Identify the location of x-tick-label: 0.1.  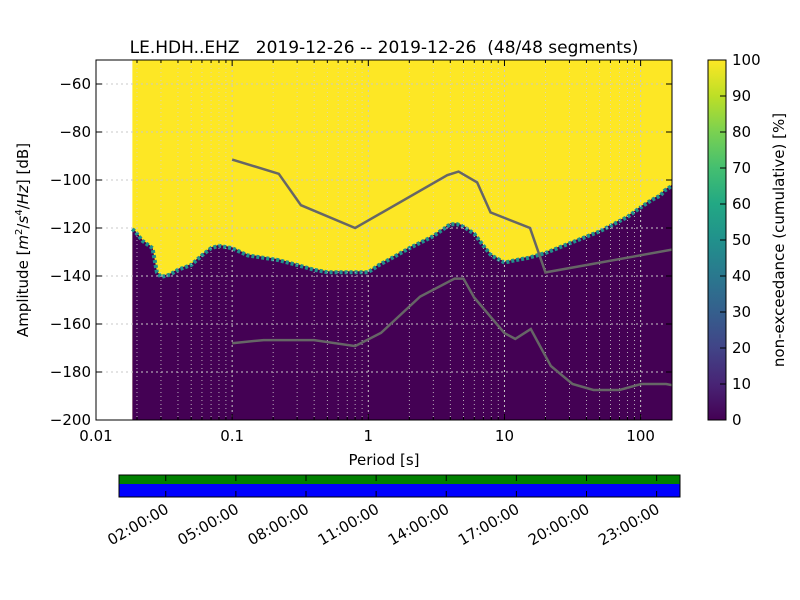
(232, 436).